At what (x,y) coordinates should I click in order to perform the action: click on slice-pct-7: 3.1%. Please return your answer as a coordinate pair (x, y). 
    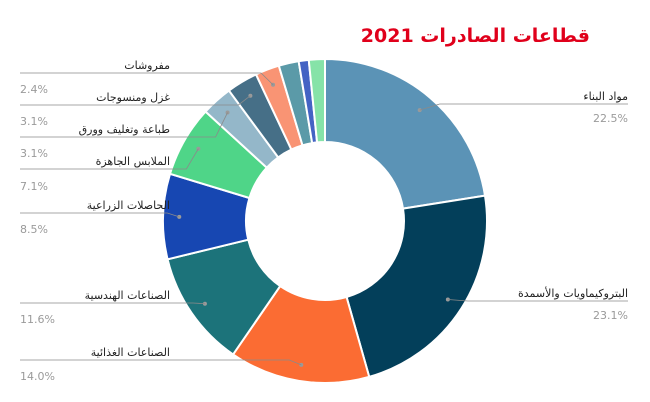
    Looking at the image, I should click on (34, 121).